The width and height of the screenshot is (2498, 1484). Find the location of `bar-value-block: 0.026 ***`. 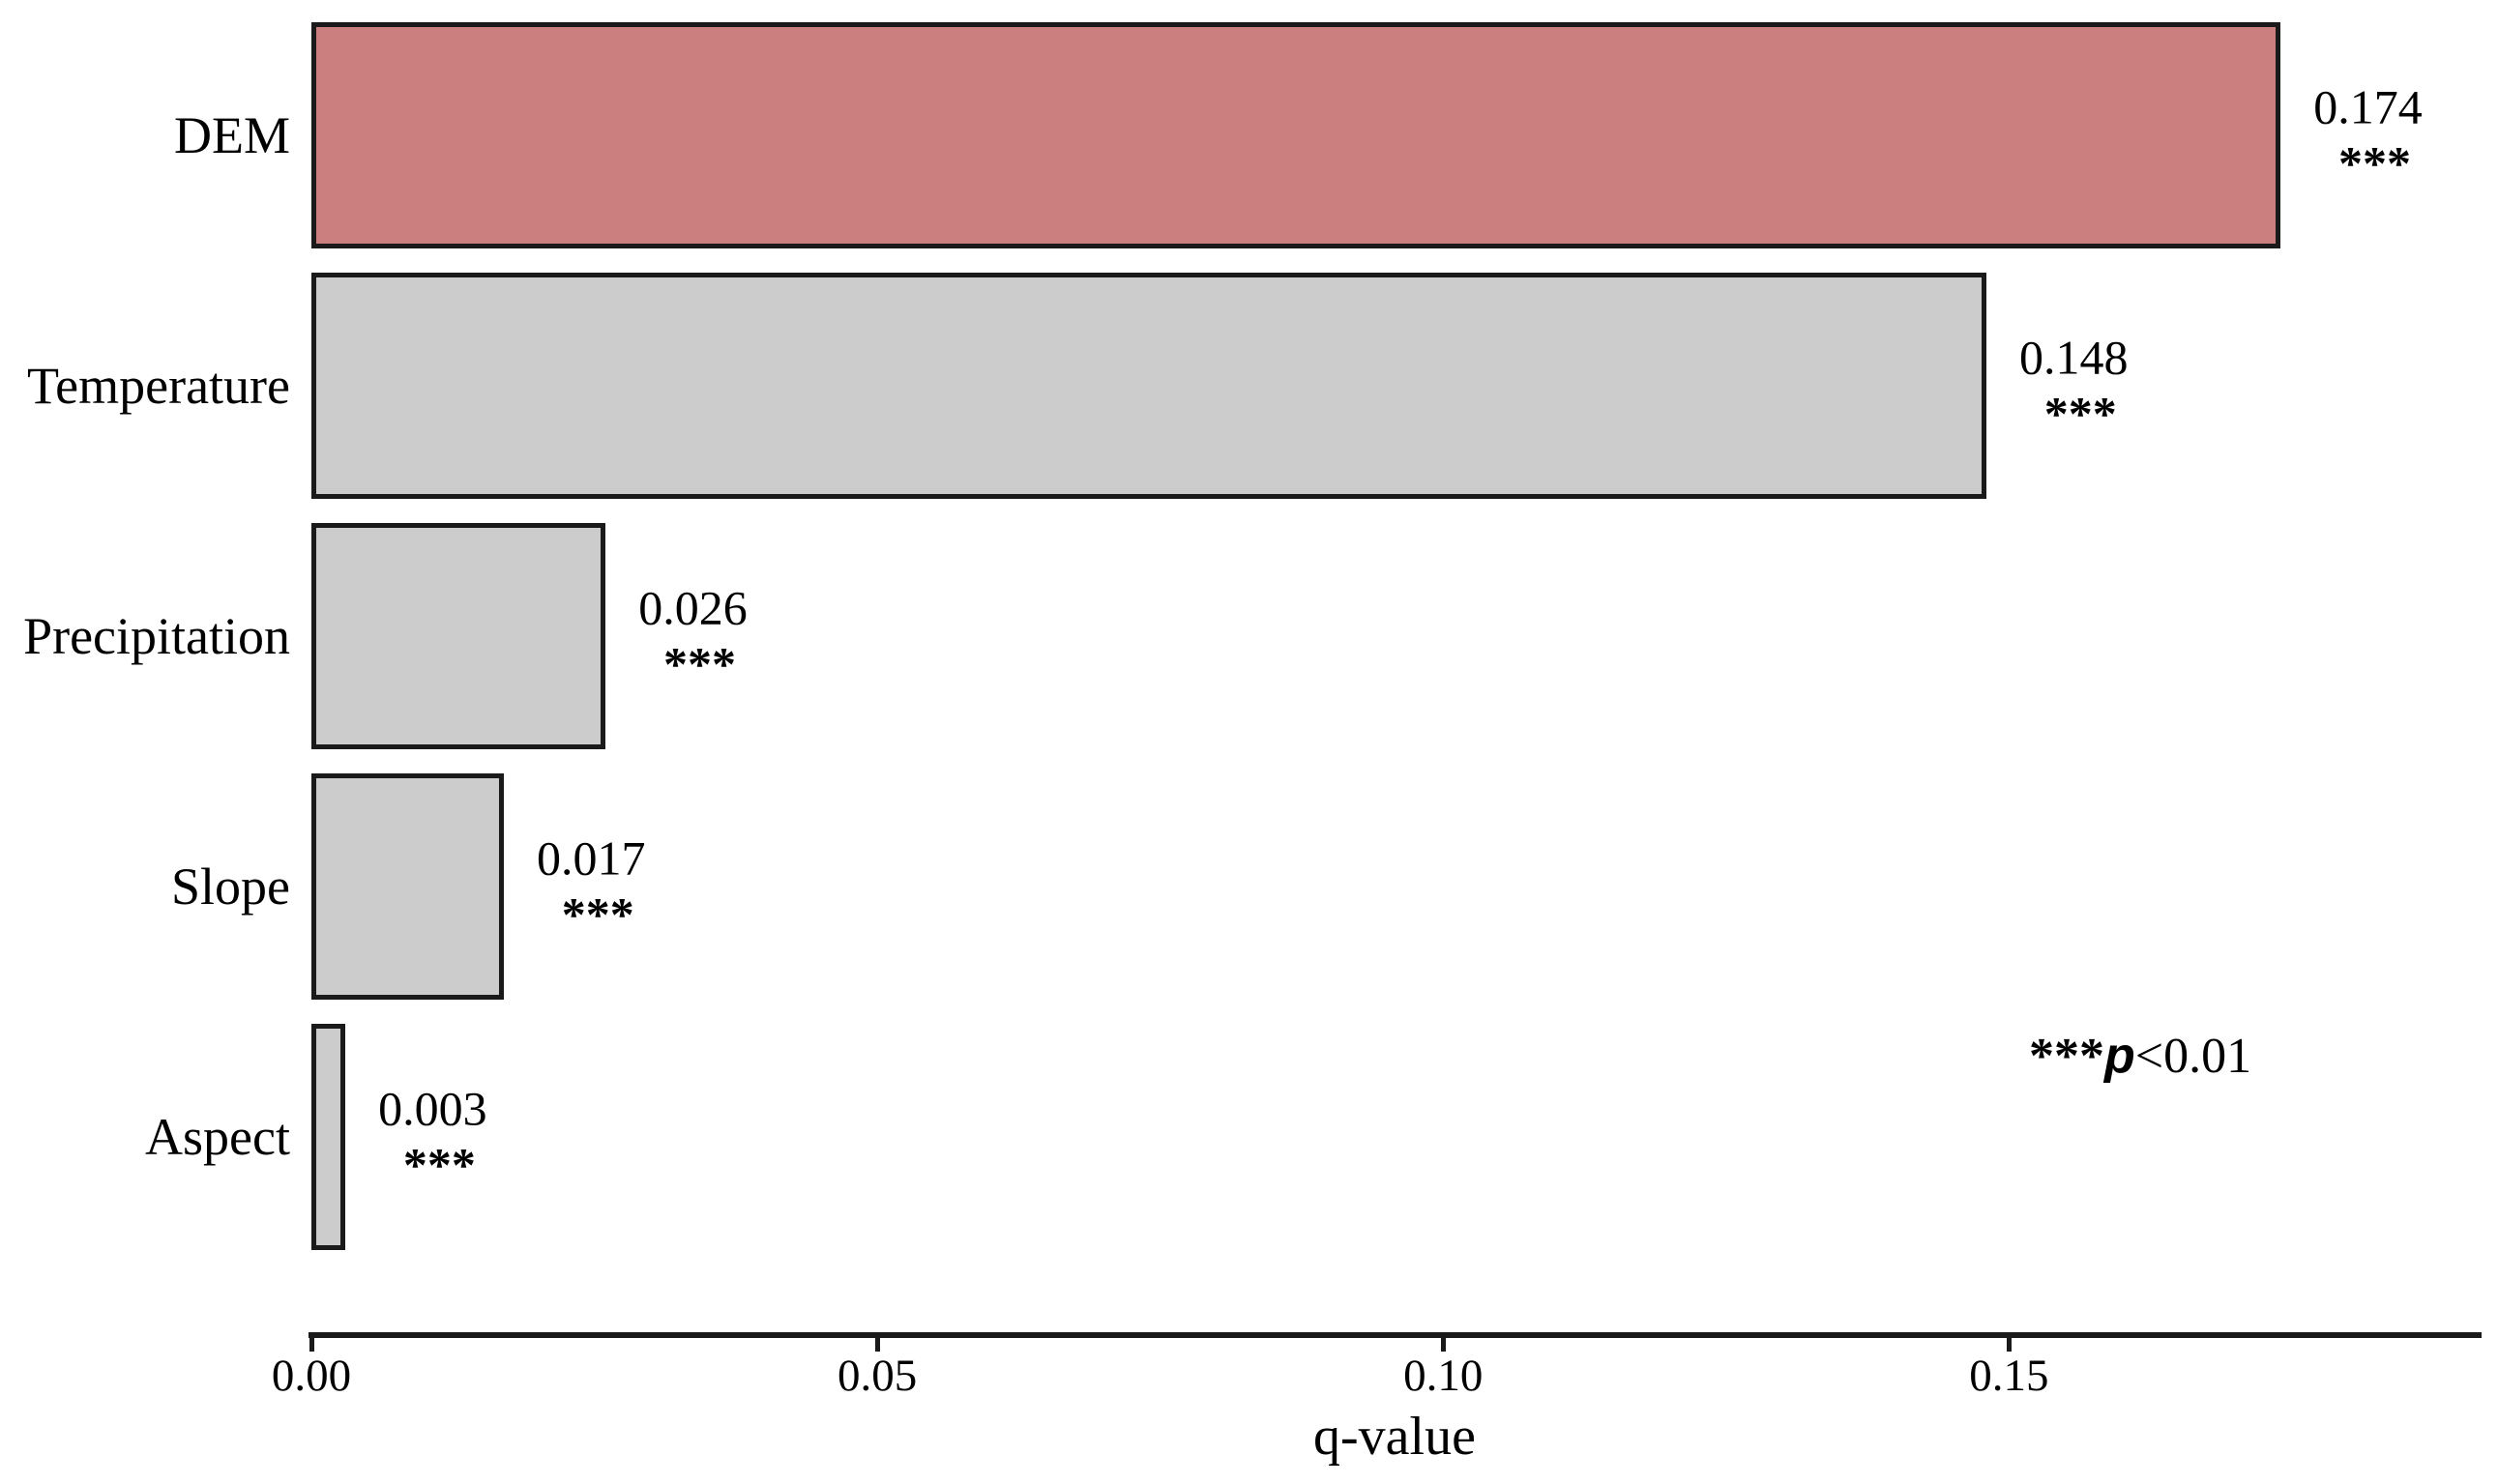

bar-value-block: 0.026 *** is located at coordinates (693, 636).